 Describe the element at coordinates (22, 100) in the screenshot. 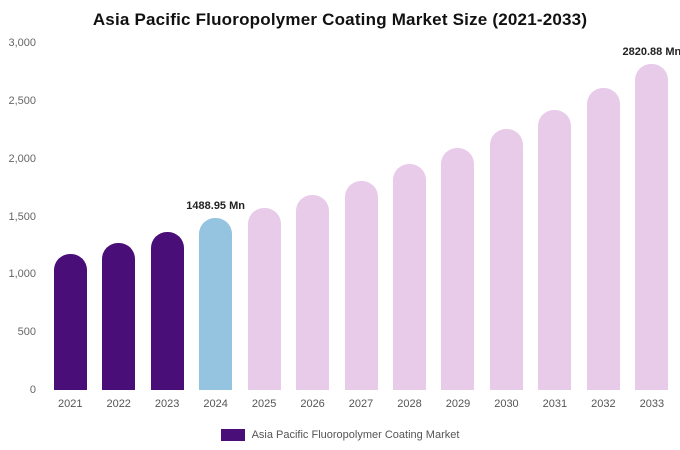

I see `y-tick-2500: 2,500` at that location.